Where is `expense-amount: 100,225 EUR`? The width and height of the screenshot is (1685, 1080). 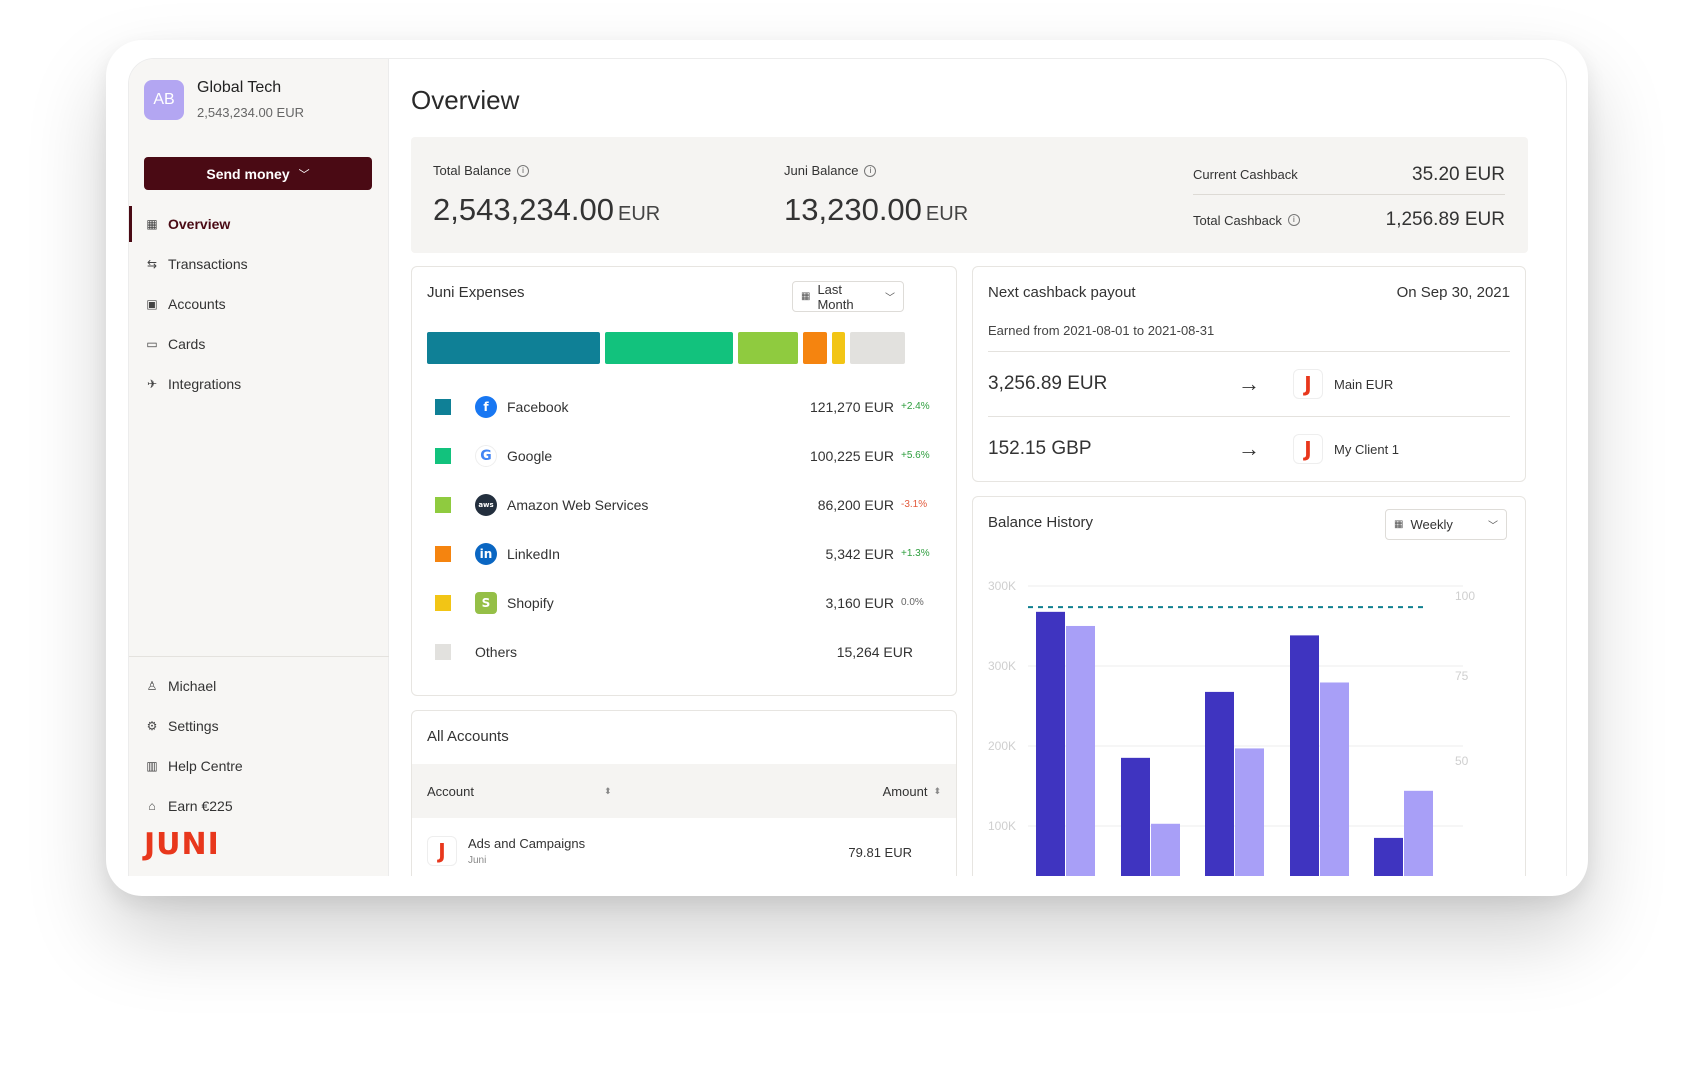 expense-amount: 100,225 EUR is located at coordinates (851, 455).